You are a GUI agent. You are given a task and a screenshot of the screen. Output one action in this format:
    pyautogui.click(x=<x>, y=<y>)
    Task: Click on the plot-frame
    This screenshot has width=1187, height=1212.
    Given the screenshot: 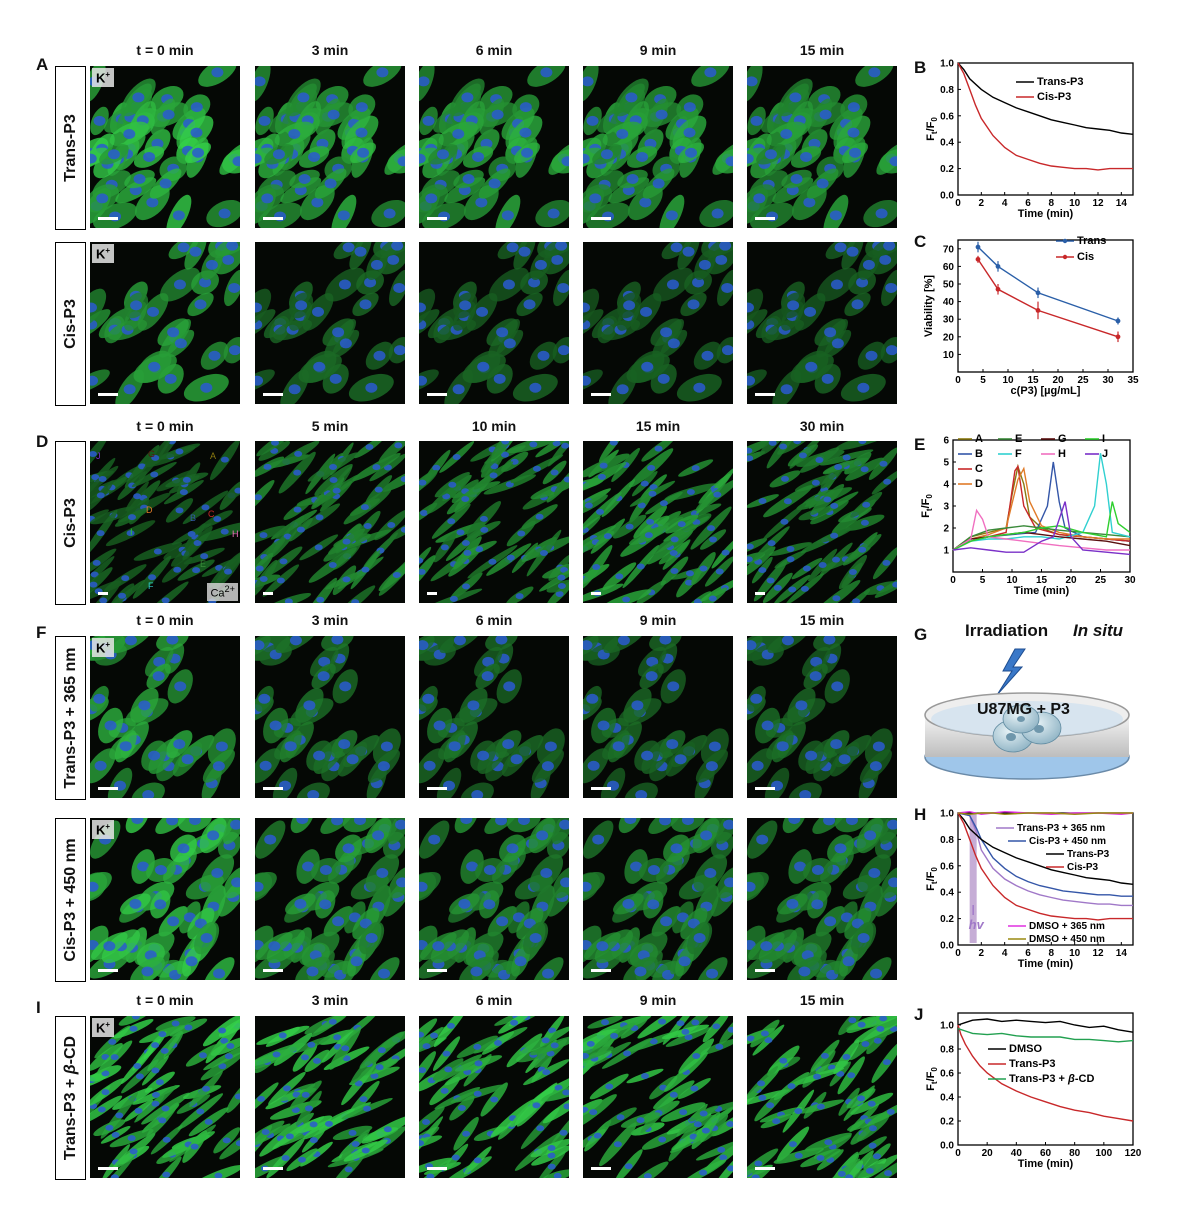 What is the action you would take?
    pyautogui.click(x=1045, y=306)
    